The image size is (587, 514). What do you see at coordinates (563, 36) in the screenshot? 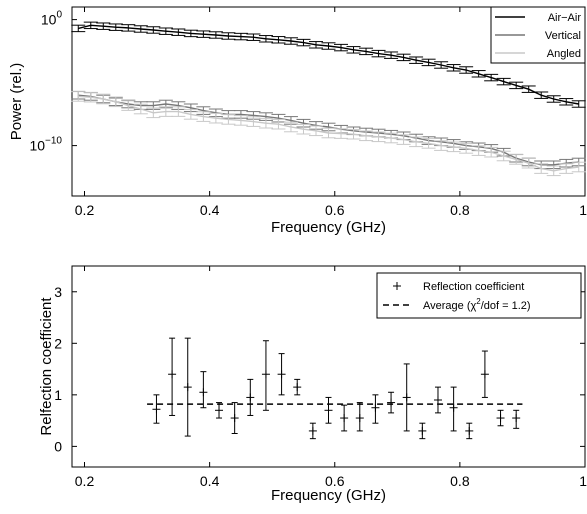
I see `legend-entry: Vertical` at bounding box center [563, 36].